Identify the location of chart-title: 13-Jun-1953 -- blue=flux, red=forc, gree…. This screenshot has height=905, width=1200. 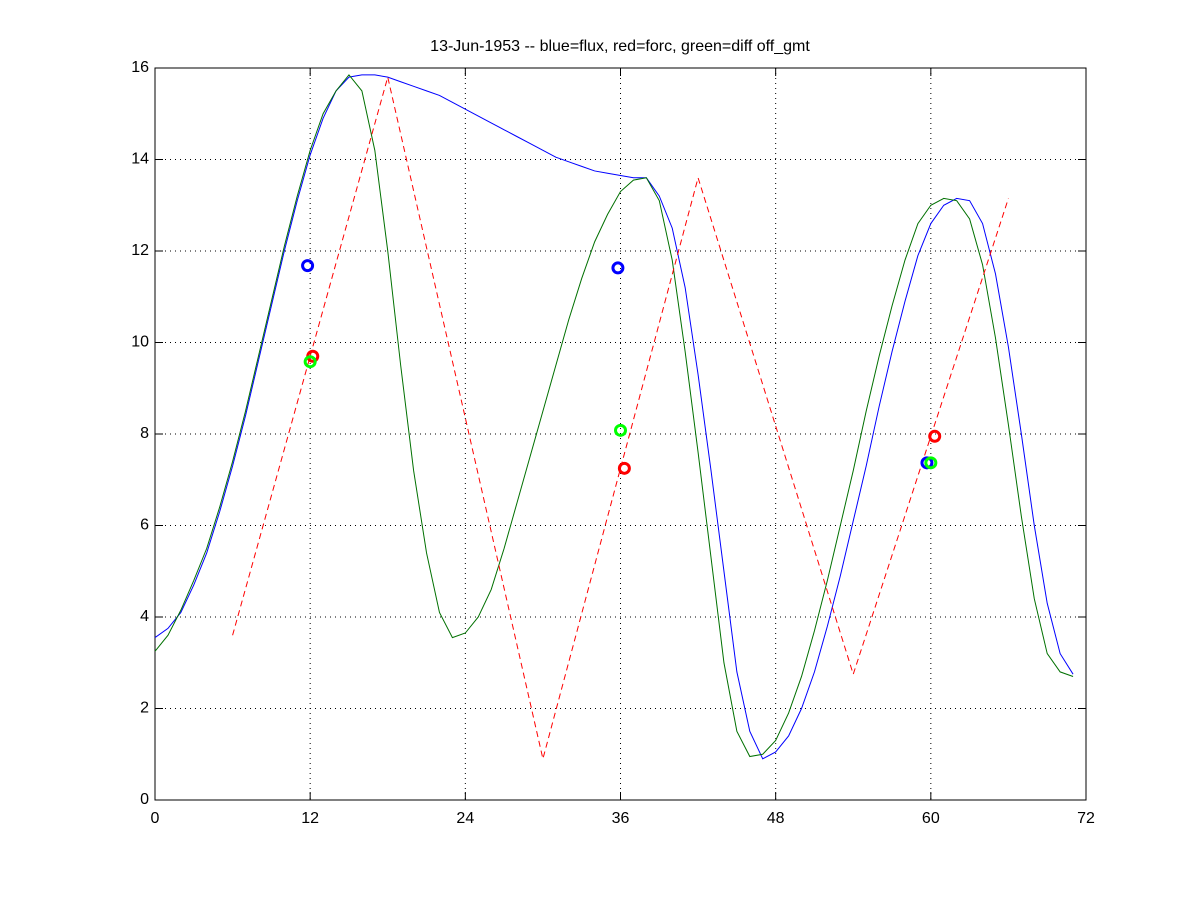
(620, 46).